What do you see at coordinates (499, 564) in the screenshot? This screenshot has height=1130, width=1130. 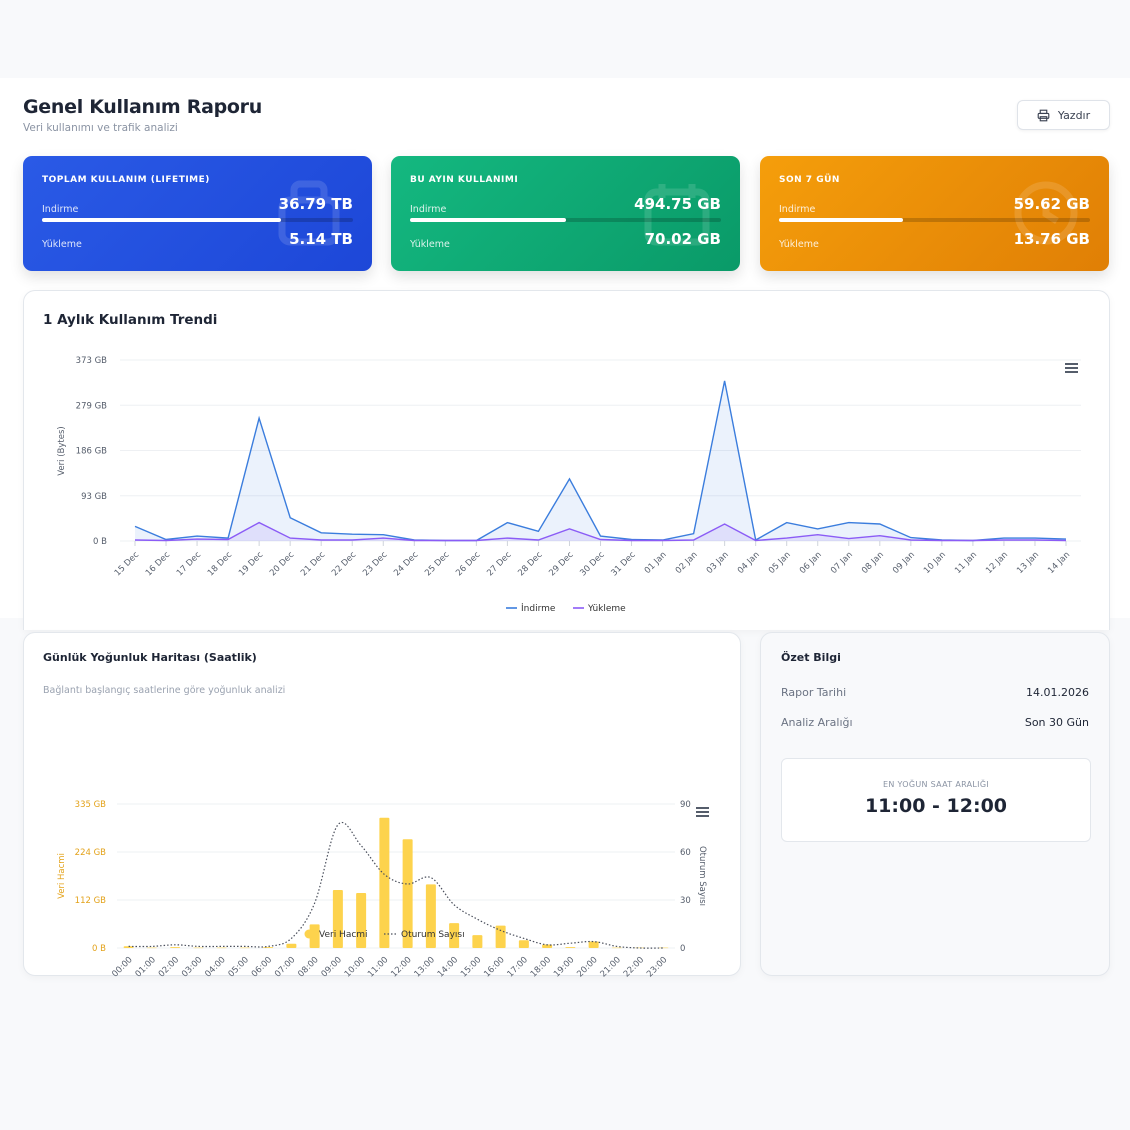 I see `x-tick-label: 27 Dec` at bounding box center [499, 564].